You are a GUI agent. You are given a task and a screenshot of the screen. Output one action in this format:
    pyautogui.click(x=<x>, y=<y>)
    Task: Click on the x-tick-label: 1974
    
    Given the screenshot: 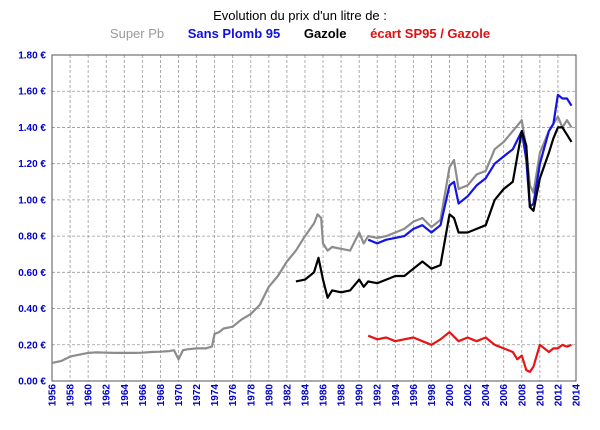 What is the action you would take?
    pyautogui.click(x=215, y=395)
    